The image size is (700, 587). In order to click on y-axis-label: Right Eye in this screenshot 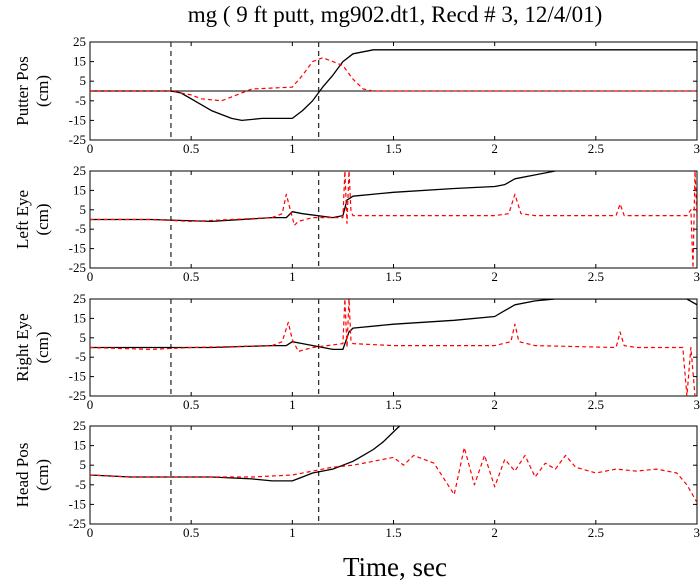, I will do `click(22, 347)`.